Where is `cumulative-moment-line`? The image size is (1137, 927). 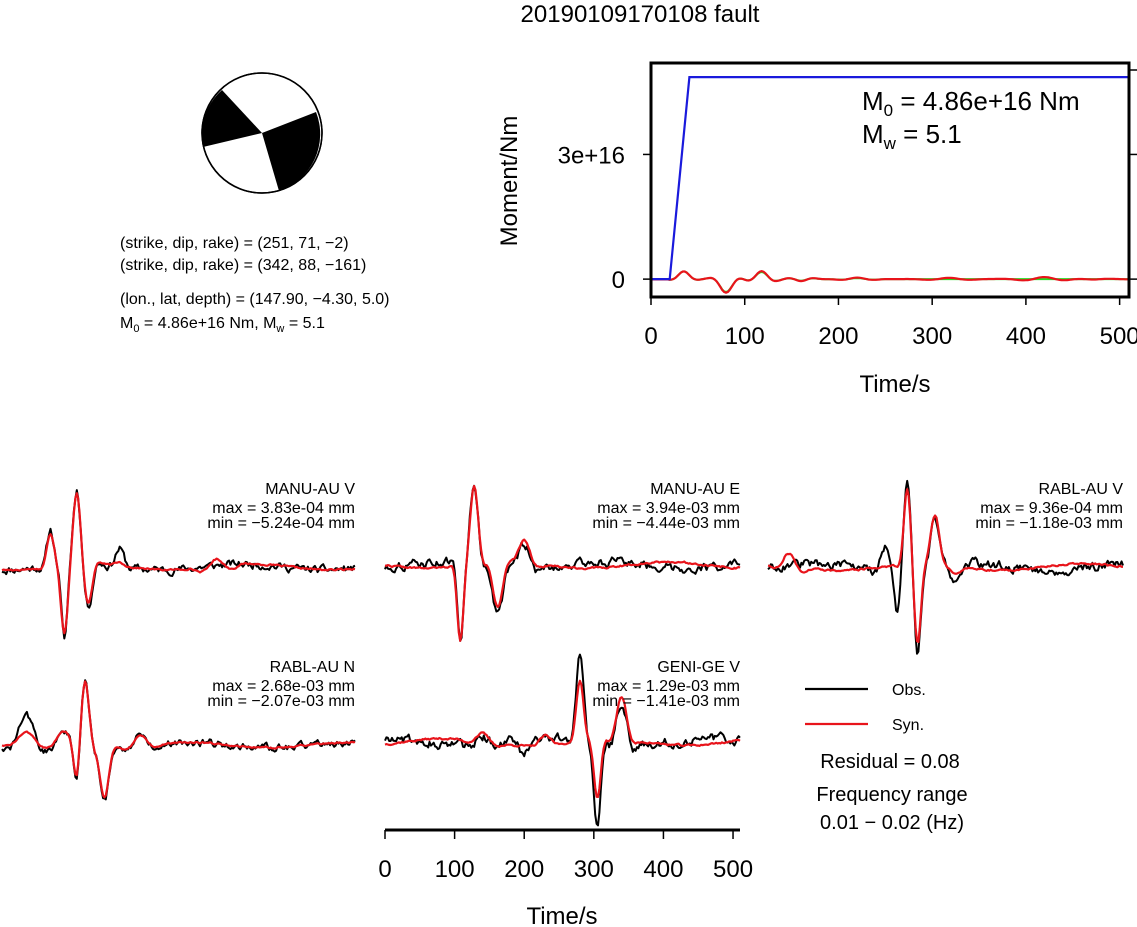 cumulative-moment-line is located at coordinates (890, 178).